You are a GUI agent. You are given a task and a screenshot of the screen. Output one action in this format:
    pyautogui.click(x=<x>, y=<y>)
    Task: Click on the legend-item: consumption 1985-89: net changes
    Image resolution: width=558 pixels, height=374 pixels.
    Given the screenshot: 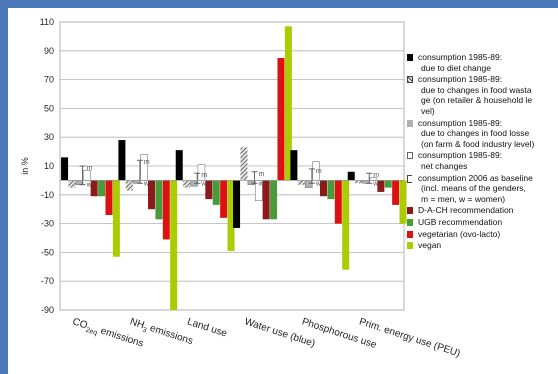 What is the action you would take?
    pyautogui.click(x=482, y=160)
    